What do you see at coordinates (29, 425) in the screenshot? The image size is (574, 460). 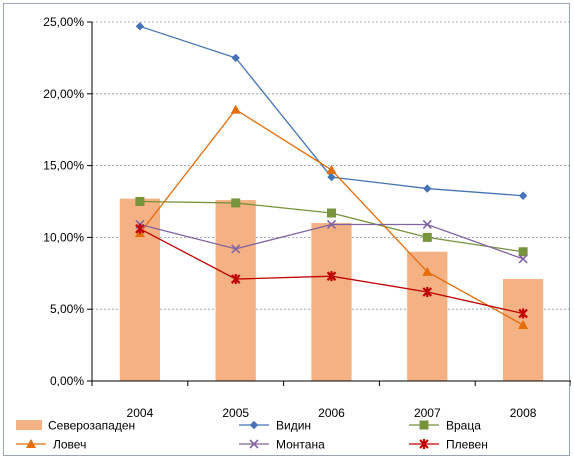 I see `legend-swatch-Северозападен` at bounding box center [29, 425].